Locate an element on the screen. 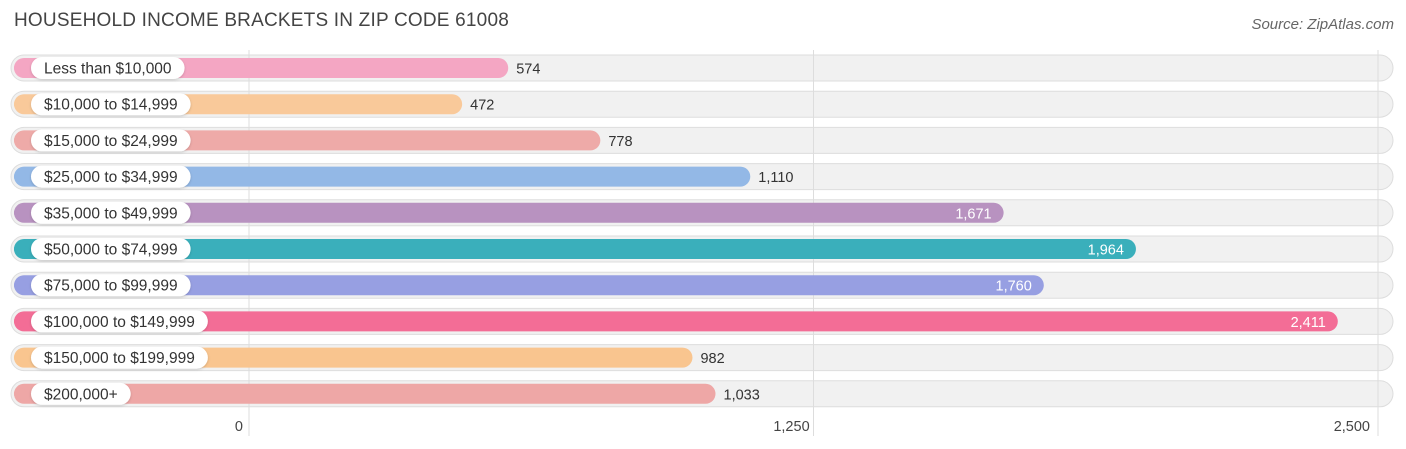  category-label: $15,000 to $24,999 is located at coordinates (111, 141).